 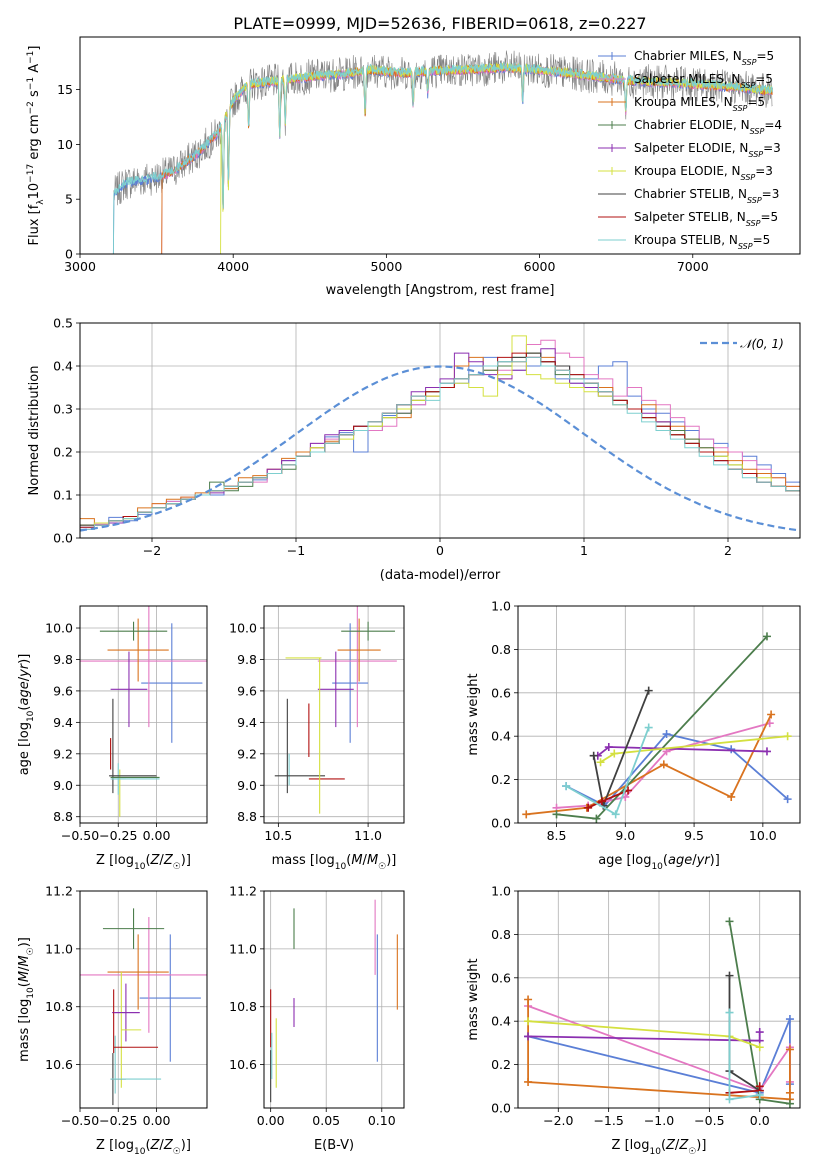 I want to click on histogram-step, so click(x=440, y=445).